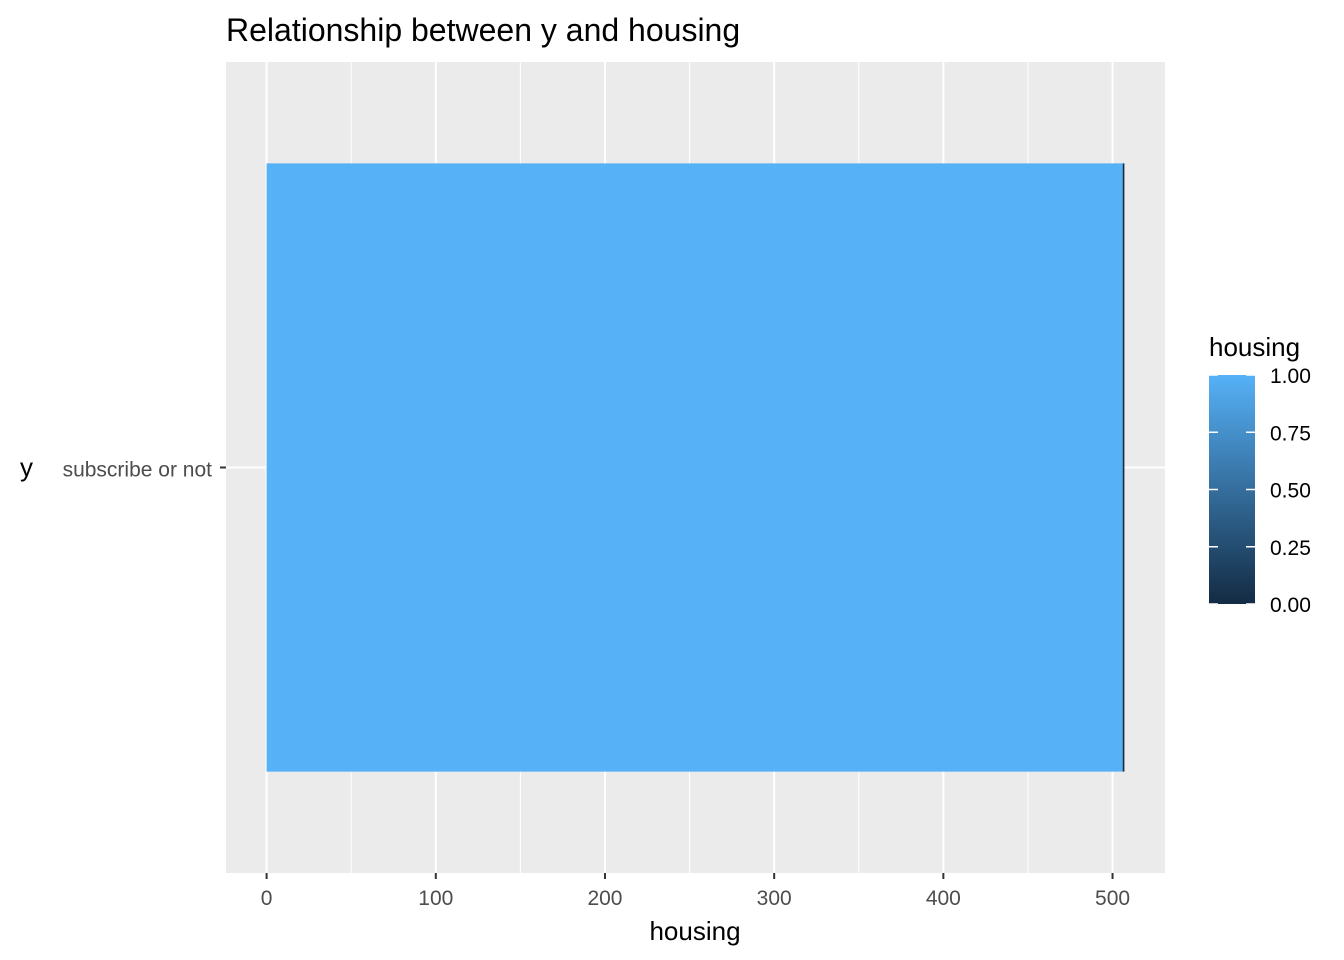 The width and height of the screenshot is (1344, 960). Describe the element at coordinates (1290, 491) in the screenshot. I see `legend-tick-label: 0.50` at that location.